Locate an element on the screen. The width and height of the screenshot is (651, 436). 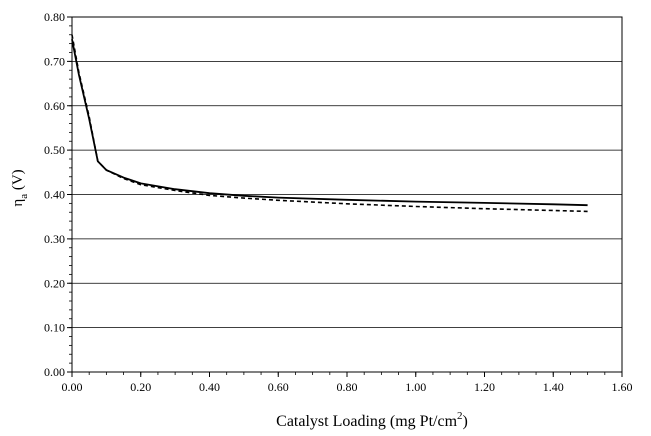
x-tick-label: 0.80 is located at coordinates (347, 387).